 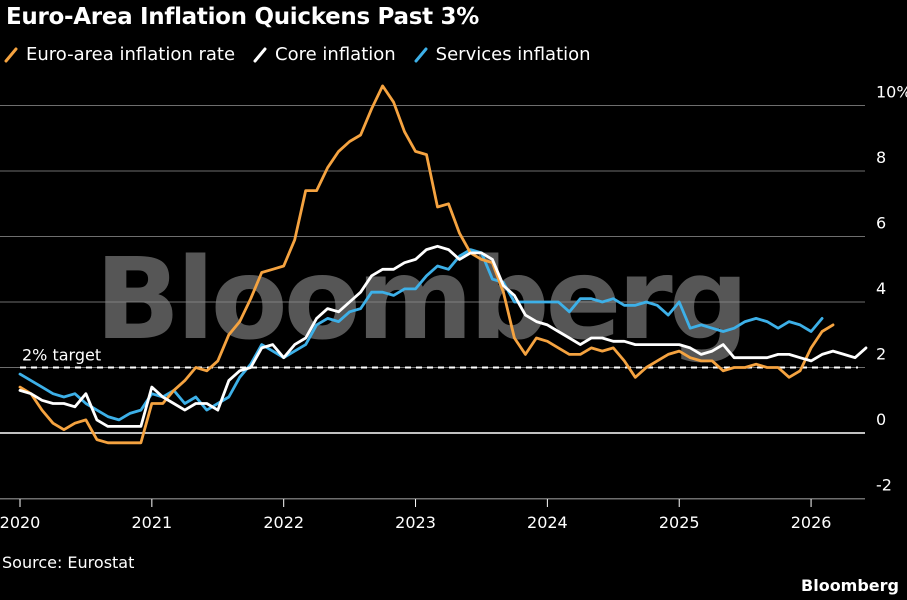 What do you see at coordinates (415, 522) in the screenshot?
I see `x-tick-label-2023: 2023` at bounding box center [415, 522].